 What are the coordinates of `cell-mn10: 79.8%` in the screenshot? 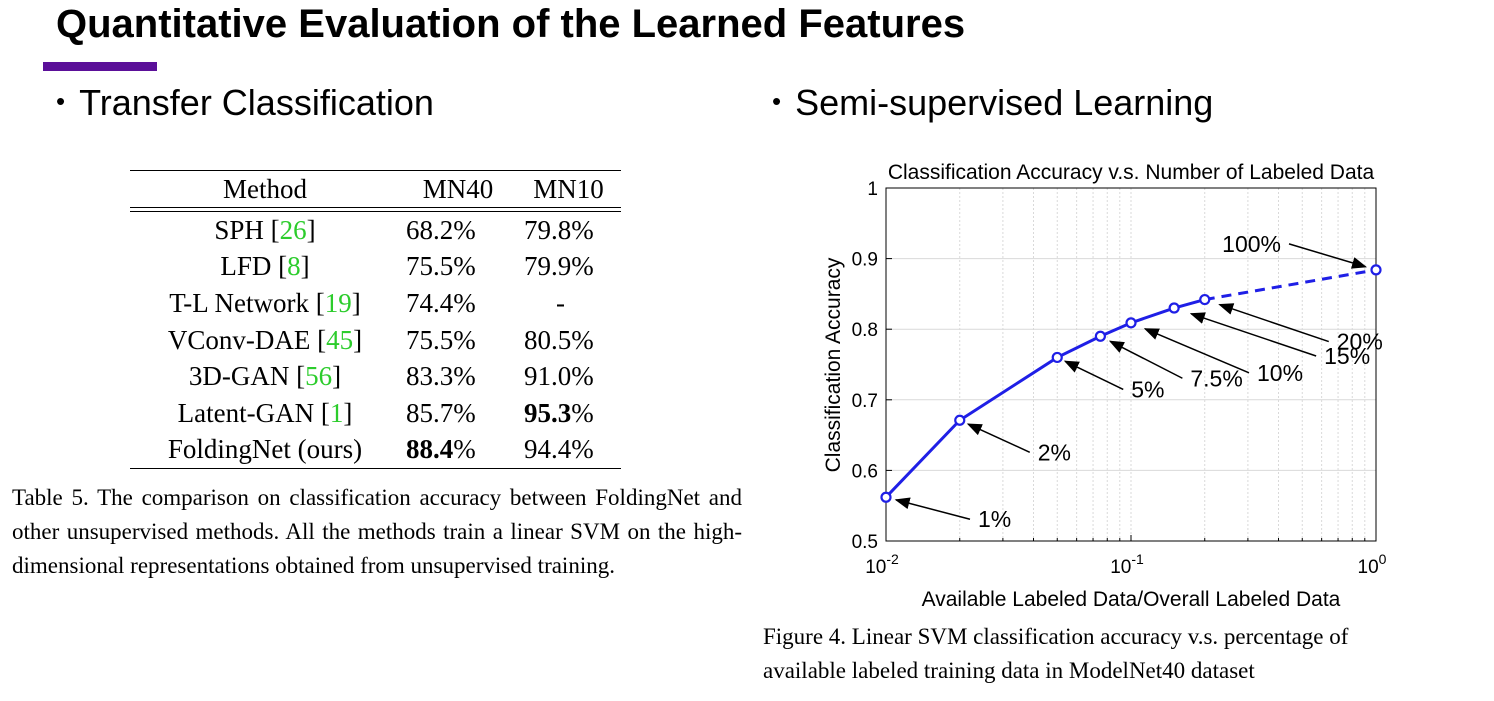 It's located at (568, 230).